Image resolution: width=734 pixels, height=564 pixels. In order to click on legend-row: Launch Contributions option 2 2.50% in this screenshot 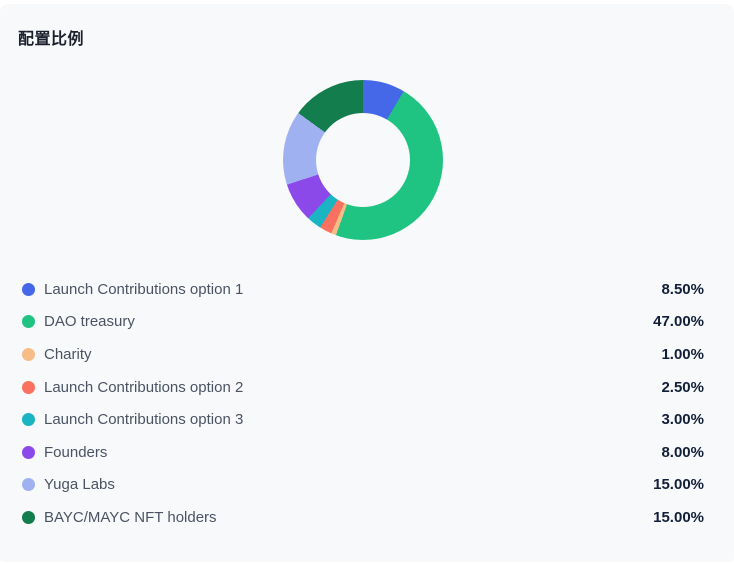, I will do `click(361, 387)`.